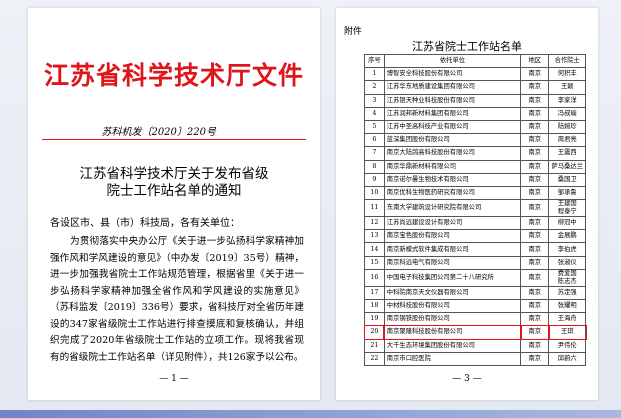 The image size is (621, 418). I want to click on cell: 王震西, so click(567, 153).